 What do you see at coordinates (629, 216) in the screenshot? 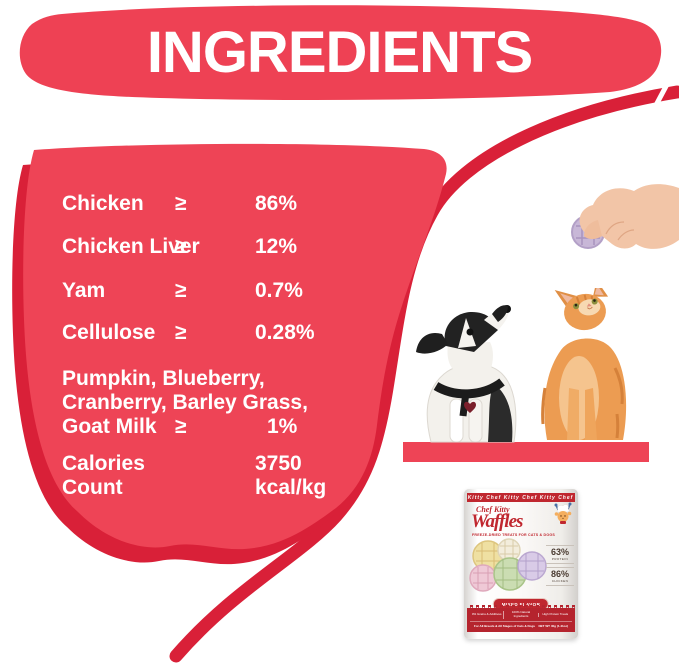
I see `hand` at bounding box center [629, 216].